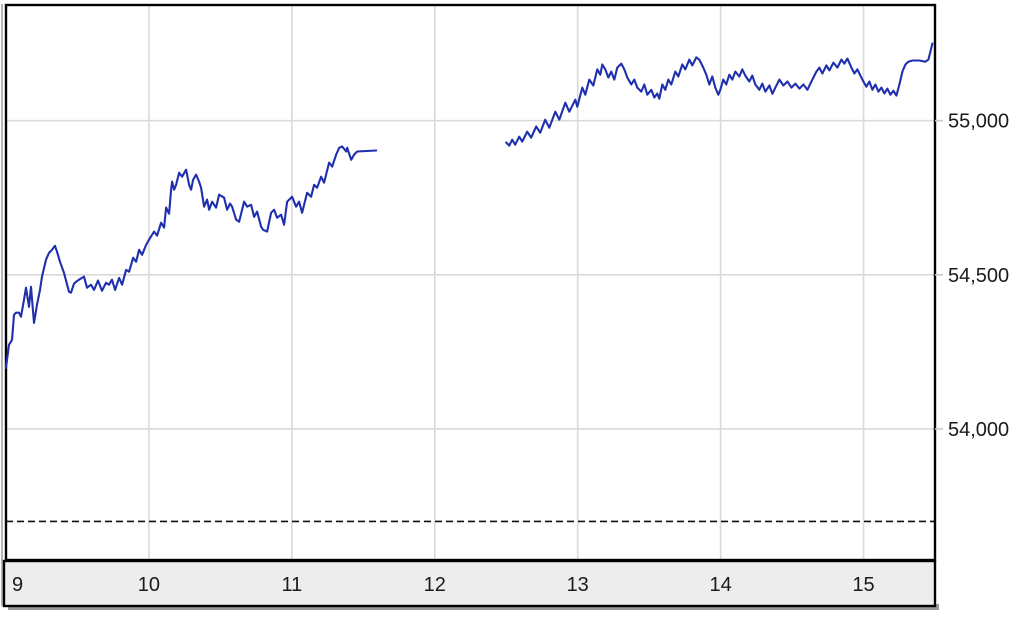  What do you see at coordinates (17, 585) in the screenshot?
I see `x-axis-tick-label: 9` at bounding box center [17, 585].